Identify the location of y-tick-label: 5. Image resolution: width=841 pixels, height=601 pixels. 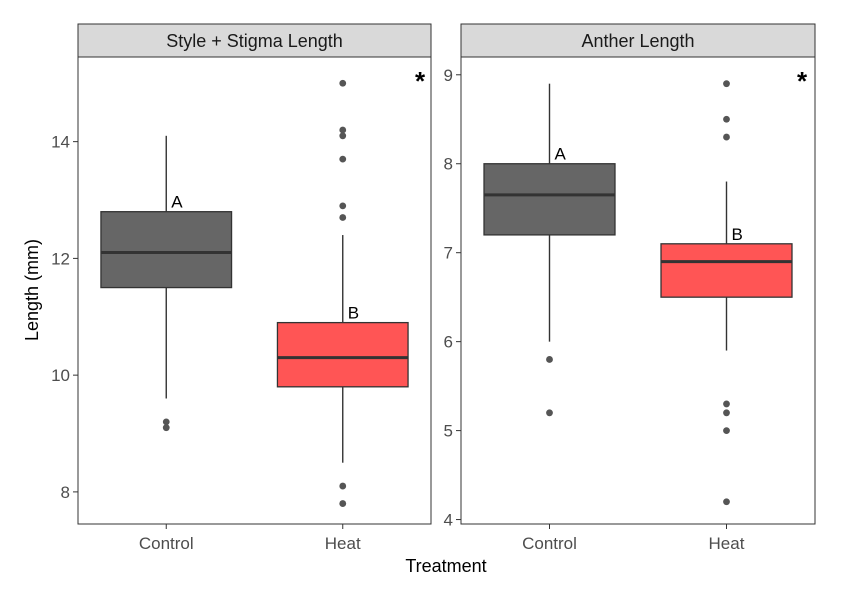
(448, 431).